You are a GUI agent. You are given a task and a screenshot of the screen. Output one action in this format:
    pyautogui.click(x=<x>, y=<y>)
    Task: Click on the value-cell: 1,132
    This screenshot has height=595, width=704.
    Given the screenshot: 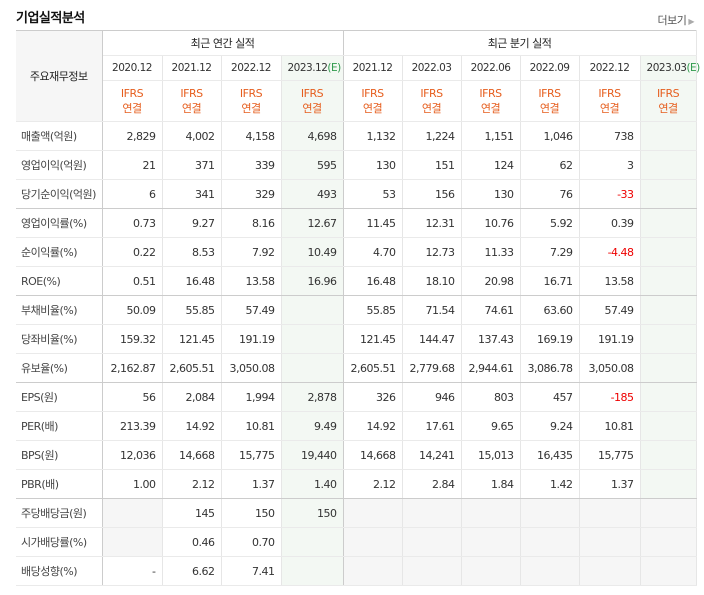 What is the action you would take?
    pyautogui.click(x=373, y=136)
    